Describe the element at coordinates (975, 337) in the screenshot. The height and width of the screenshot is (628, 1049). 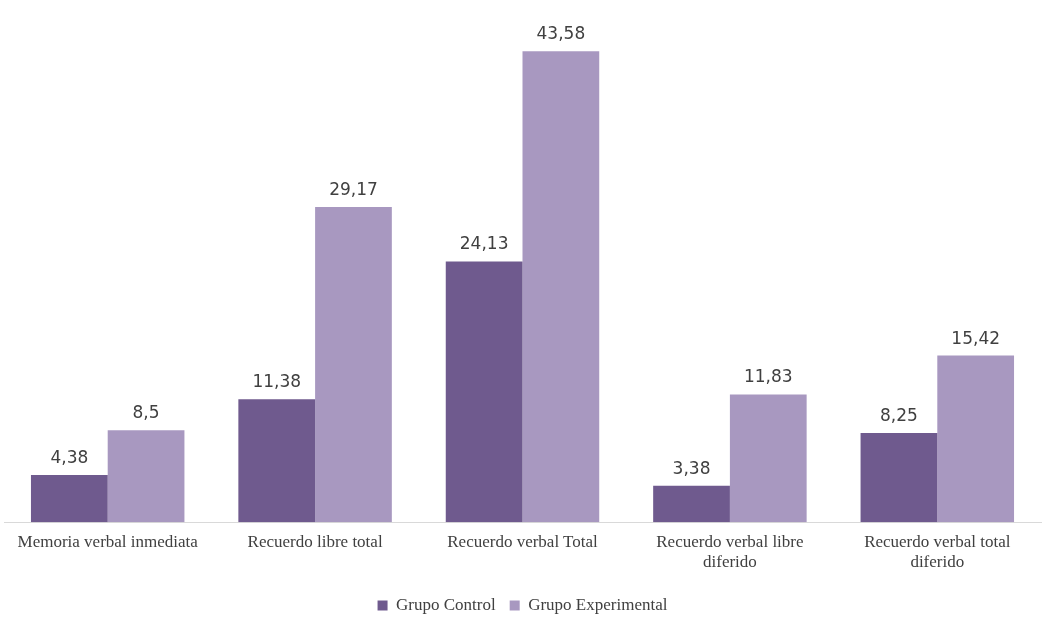
I see `data-label: 15,42` at that location.